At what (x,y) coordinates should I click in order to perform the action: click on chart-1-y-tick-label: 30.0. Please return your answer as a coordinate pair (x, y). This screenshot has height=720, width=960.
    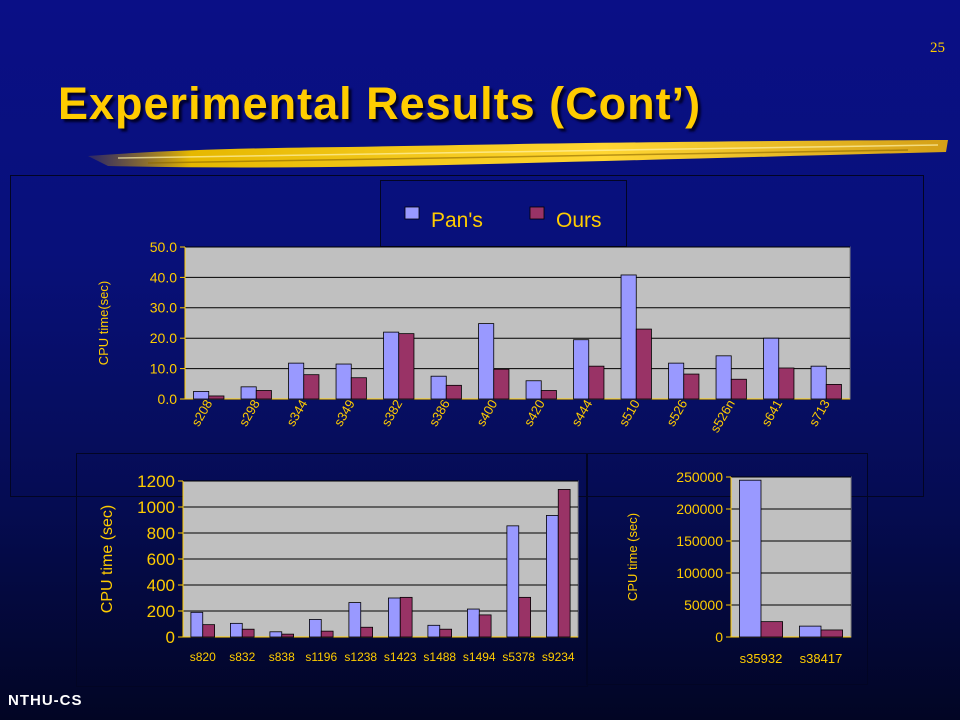
    Looking at the image, I should click on (163, 308).